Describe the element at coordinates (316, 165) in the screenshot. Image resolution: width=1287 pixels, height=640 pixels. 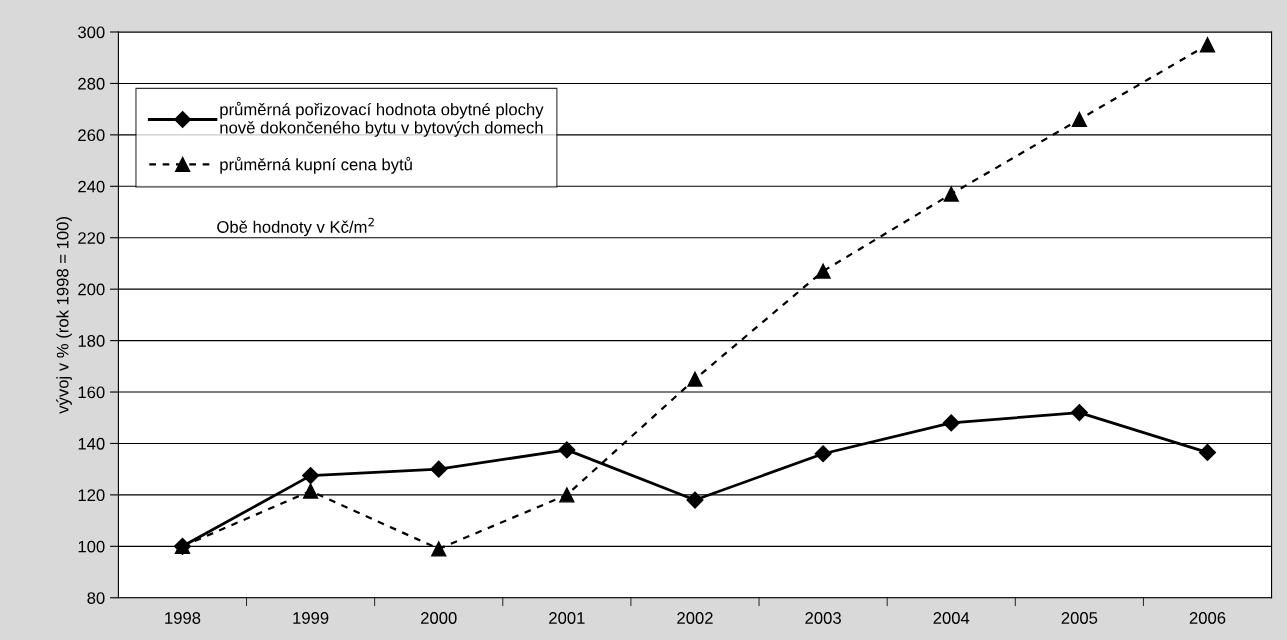
I see `legend-label: průměrná kupní cena bytů` at that location.